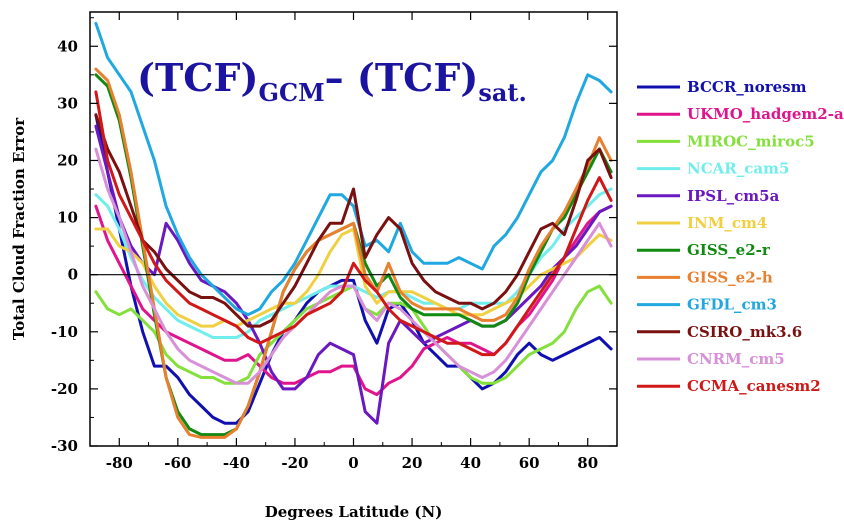 The image size is (844, 529). I want to click on legend-item: CNRM_cm5, so click(711, 359).